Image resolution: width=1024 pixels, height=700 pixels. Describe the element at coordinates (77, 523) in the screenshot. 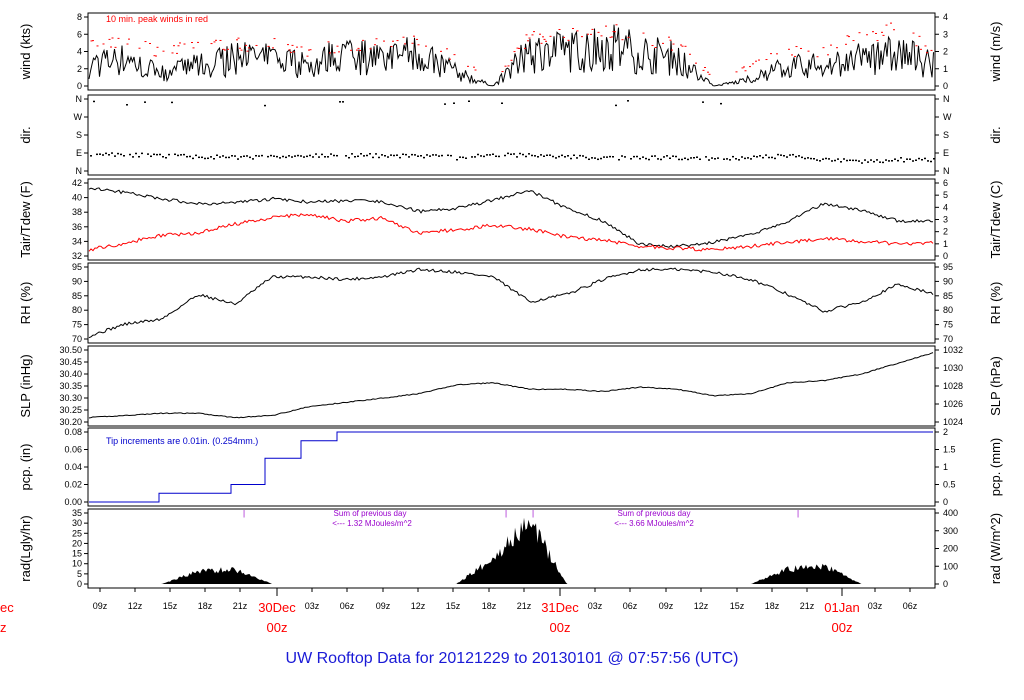

I see `ytick-label-left-rad: 30` at that location.